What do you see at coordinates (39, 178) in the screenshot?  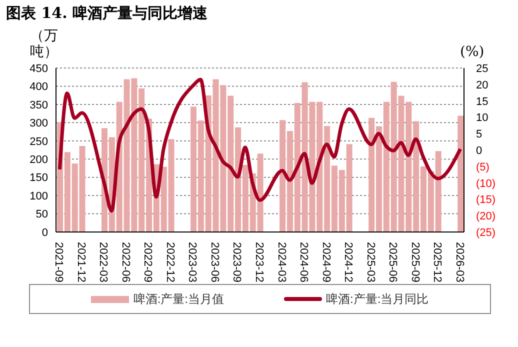 I see `y-tick-label: 150` at bounding box center [39, 178].